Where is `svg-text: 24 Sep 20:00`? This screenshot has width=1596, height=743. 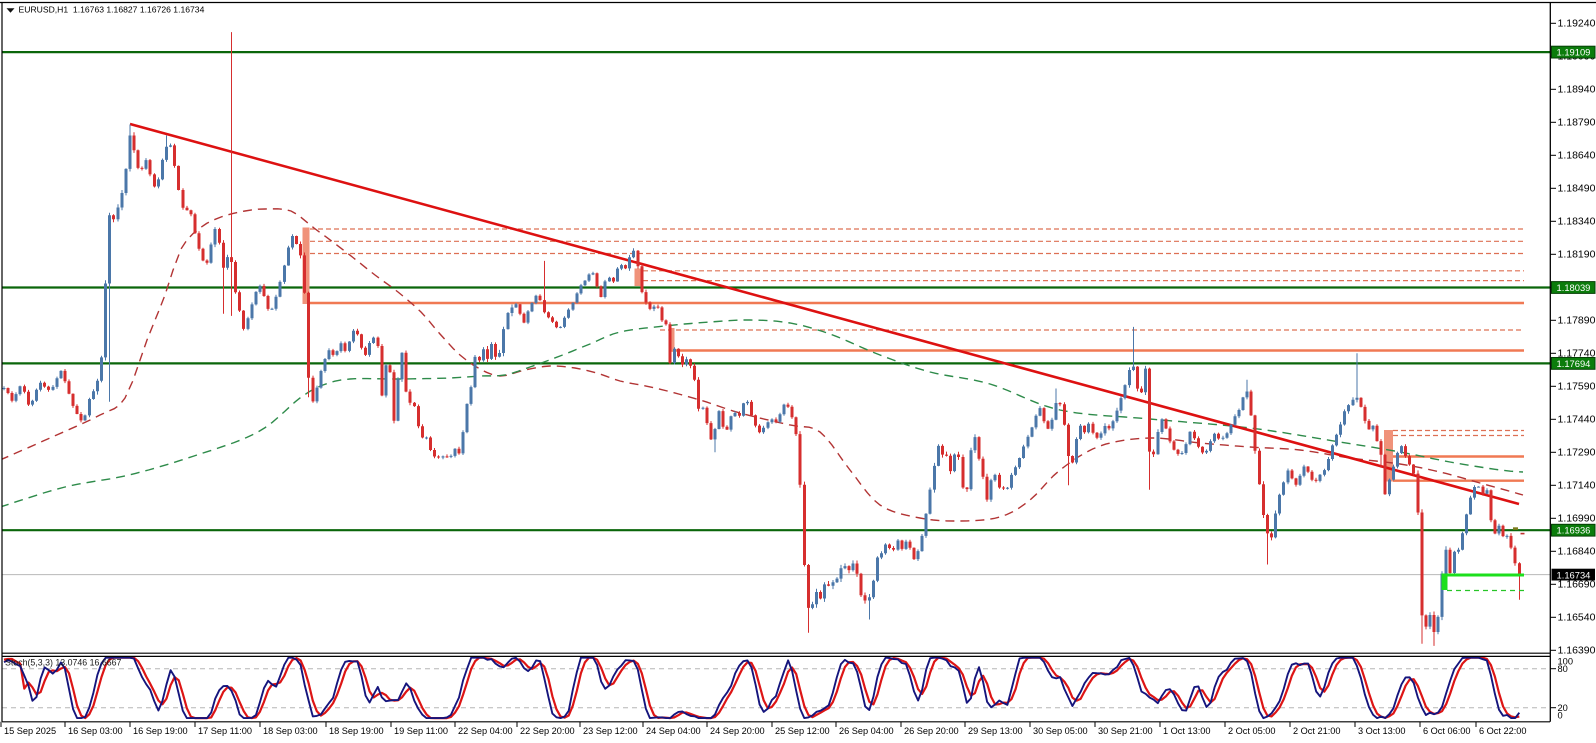 svg-text: 24 Sep 20:00 is located at coordinates (737, 731).